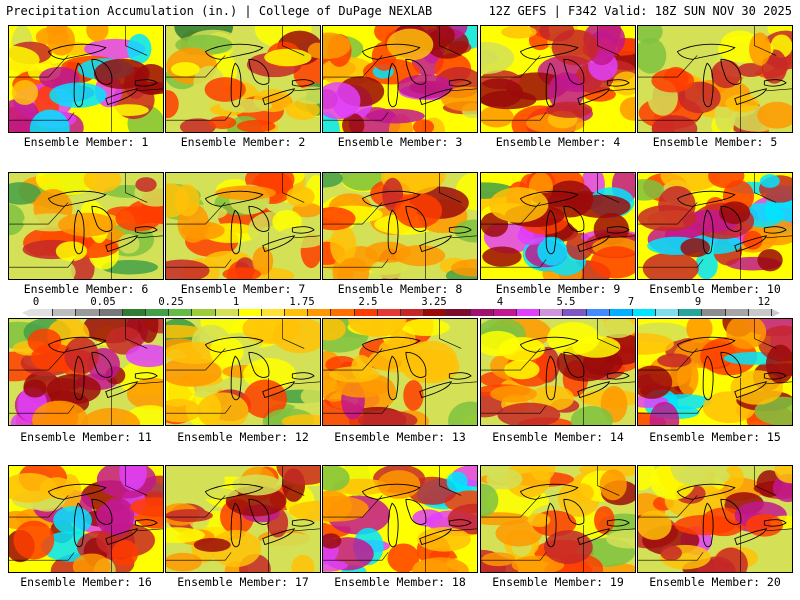 Image resolution: width=800 pixels, height=600 pixels. What do you see at coordinates (776, 313) in the screenshot?
I see `legend-right-arrow` at bounding box center [776, 313].